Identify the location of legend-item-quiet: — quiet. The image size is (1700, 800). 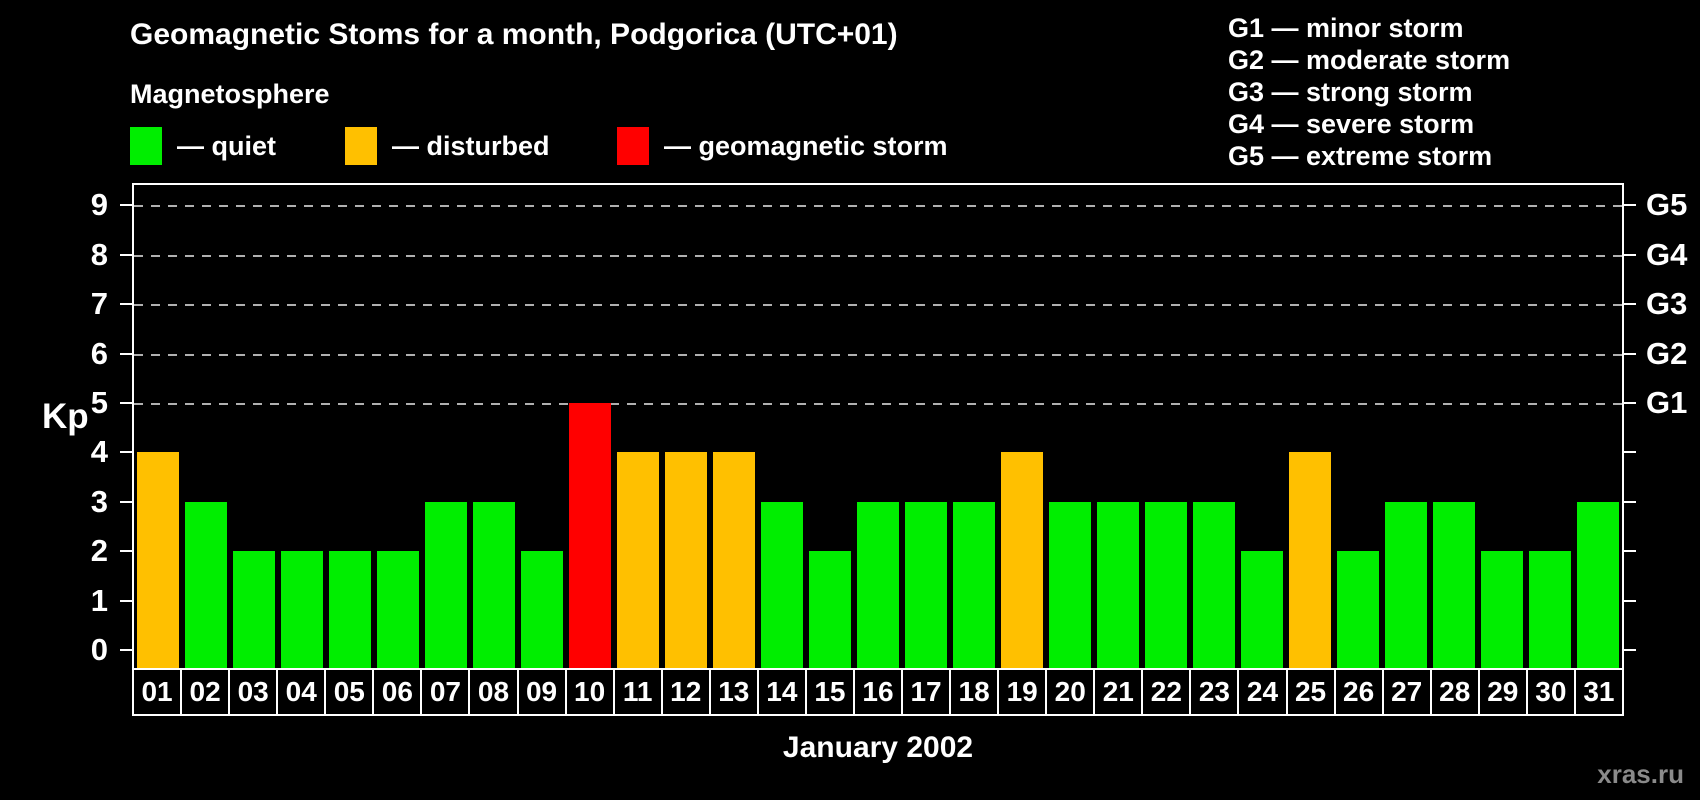
(203, 146).